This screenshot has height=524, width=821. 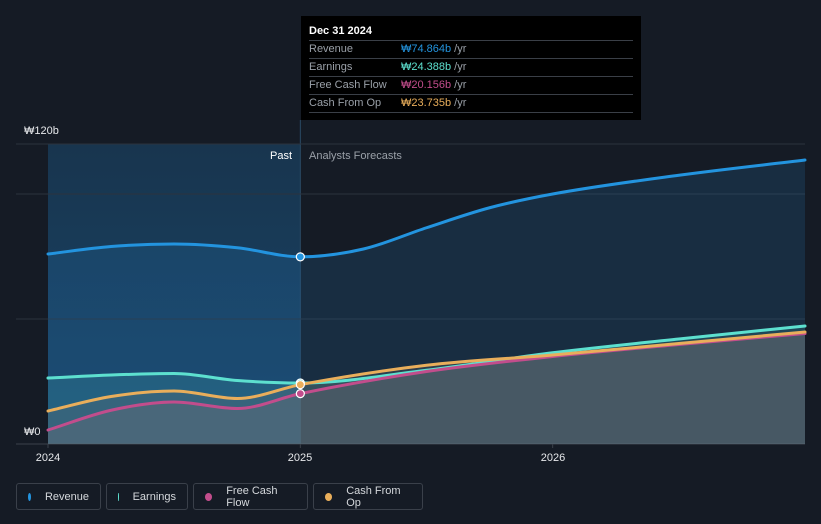 What do you see at coordinates (300, 394) in the screenshot?
I see `free-cash-flow-marker` at bounding box center [300, 394].